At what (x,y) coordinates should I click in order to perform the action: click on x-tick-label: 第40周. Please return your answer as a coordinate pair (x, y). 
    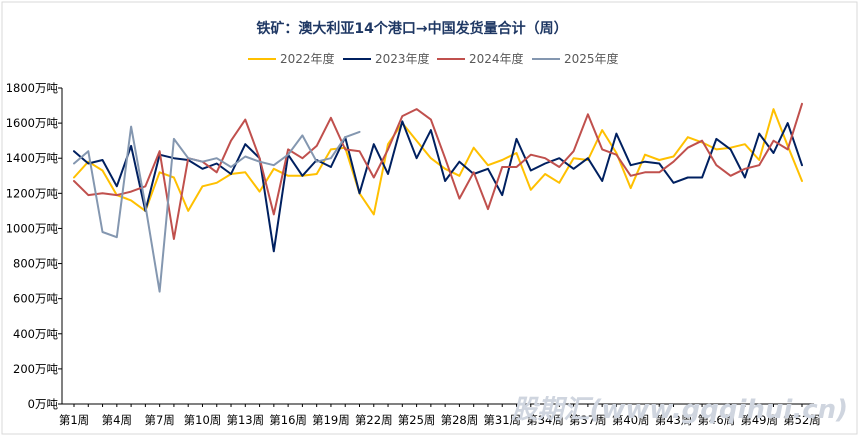
    Looking at the image, I should click on (631, 420).